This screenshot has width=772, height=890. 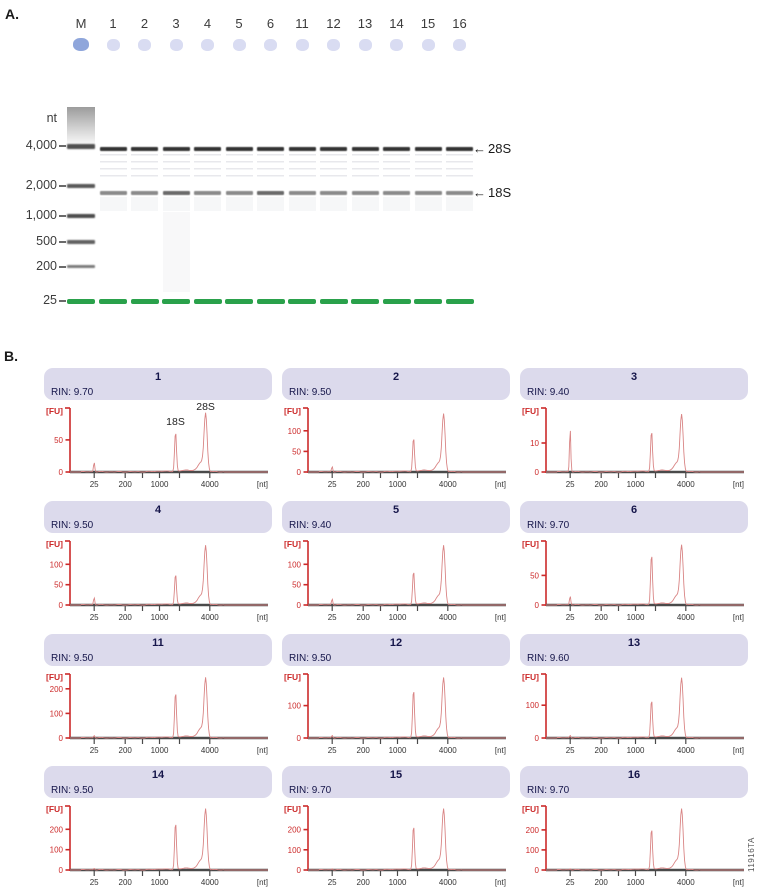 What do you see at coordinates (365, 23) in the screenshot?
I see `gel-lane-label: 13` at bounding box center [365, 23].